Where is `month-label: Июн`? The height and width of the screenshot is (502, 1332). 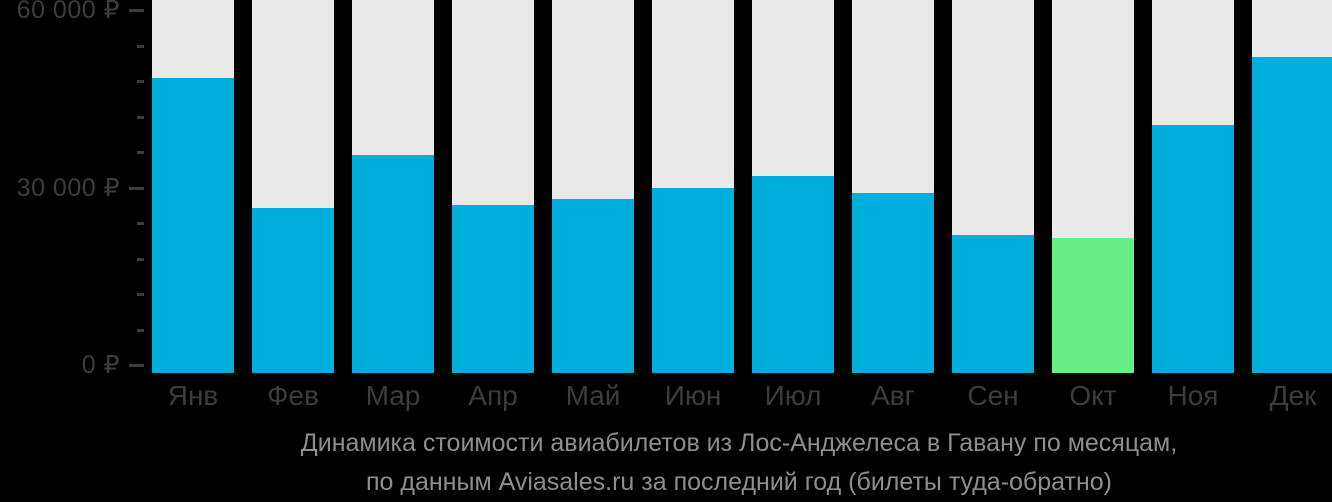 month-label: Июн is located at coordinates (693, 395).